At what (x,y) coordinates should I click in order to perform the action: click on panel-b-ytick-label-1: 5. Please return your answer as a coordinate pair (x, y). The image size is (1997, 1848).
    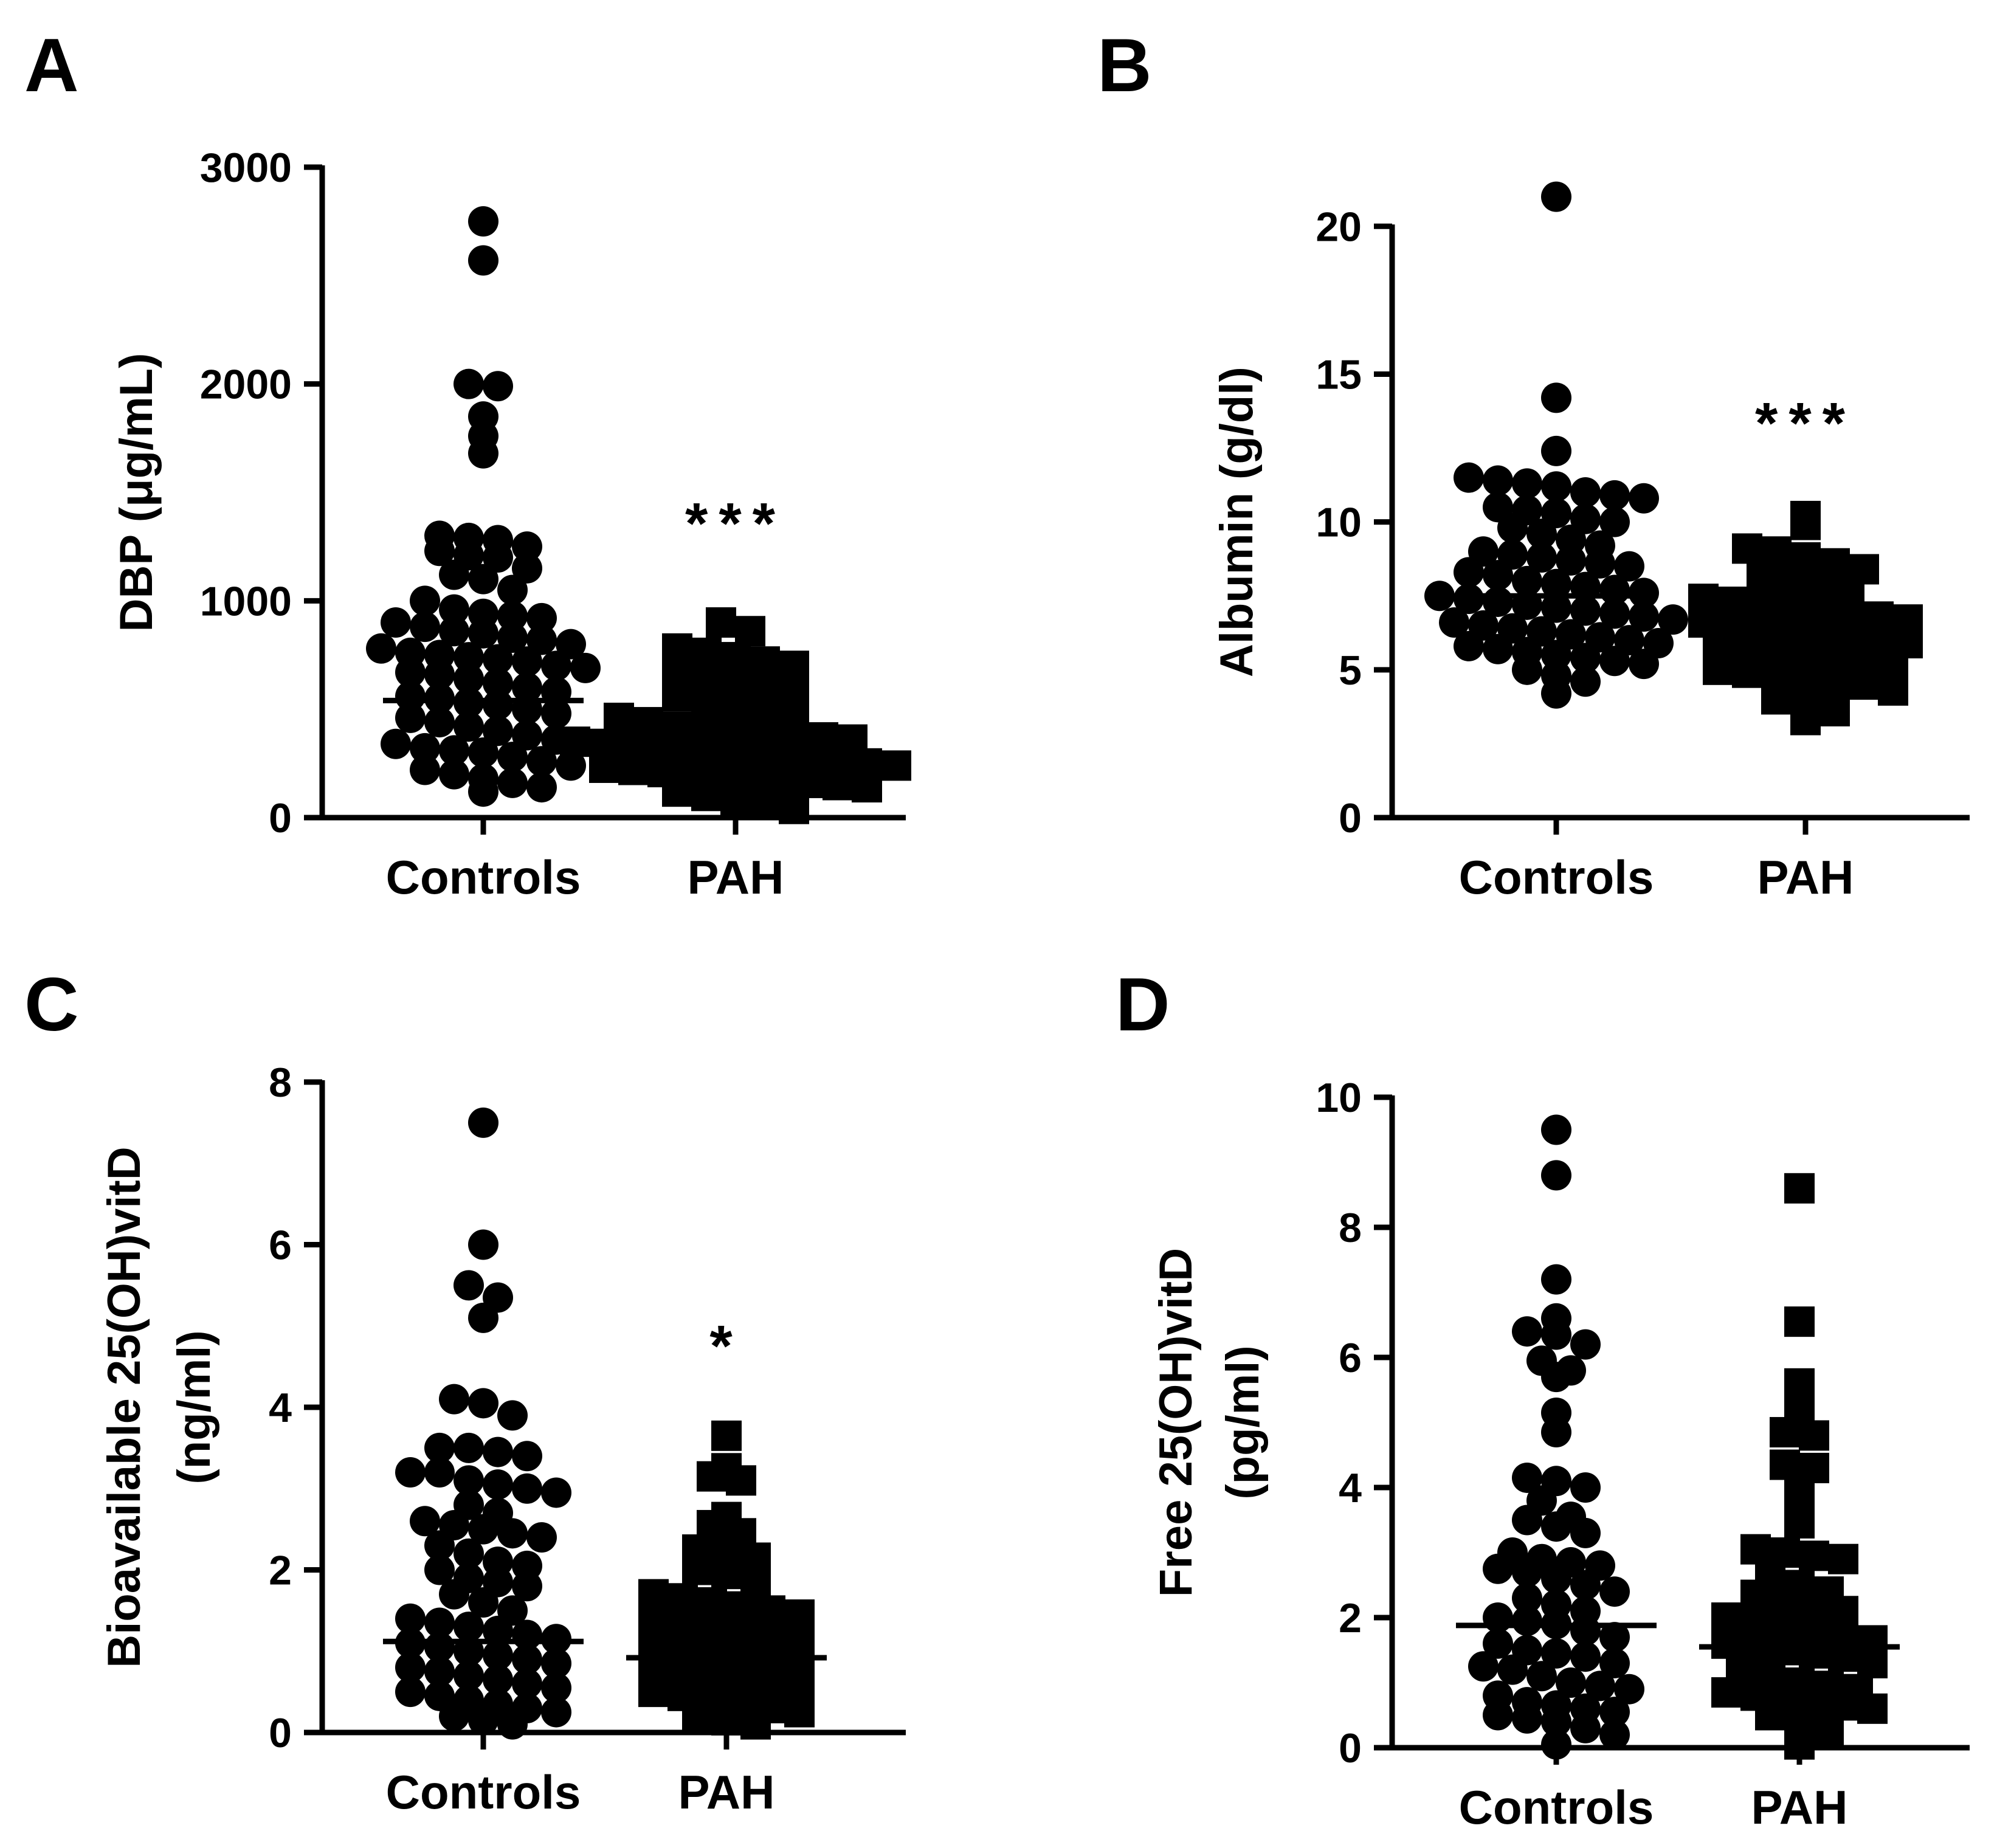
    Looking at the image, I should click on (1351, 670).